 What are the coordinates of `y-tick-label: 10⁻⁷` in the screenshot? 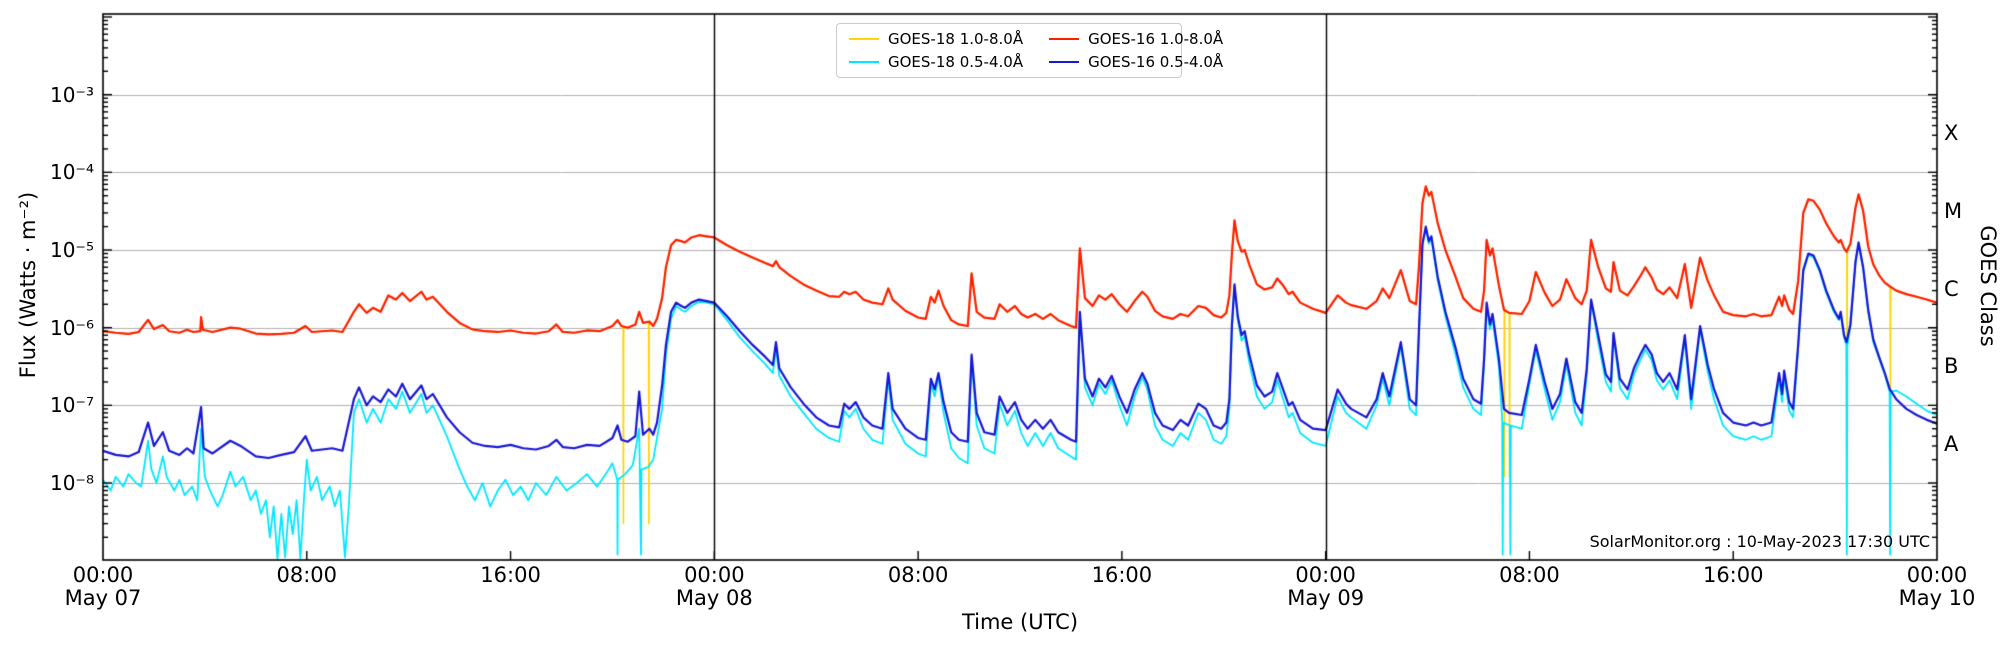 It's located at (71, 405).